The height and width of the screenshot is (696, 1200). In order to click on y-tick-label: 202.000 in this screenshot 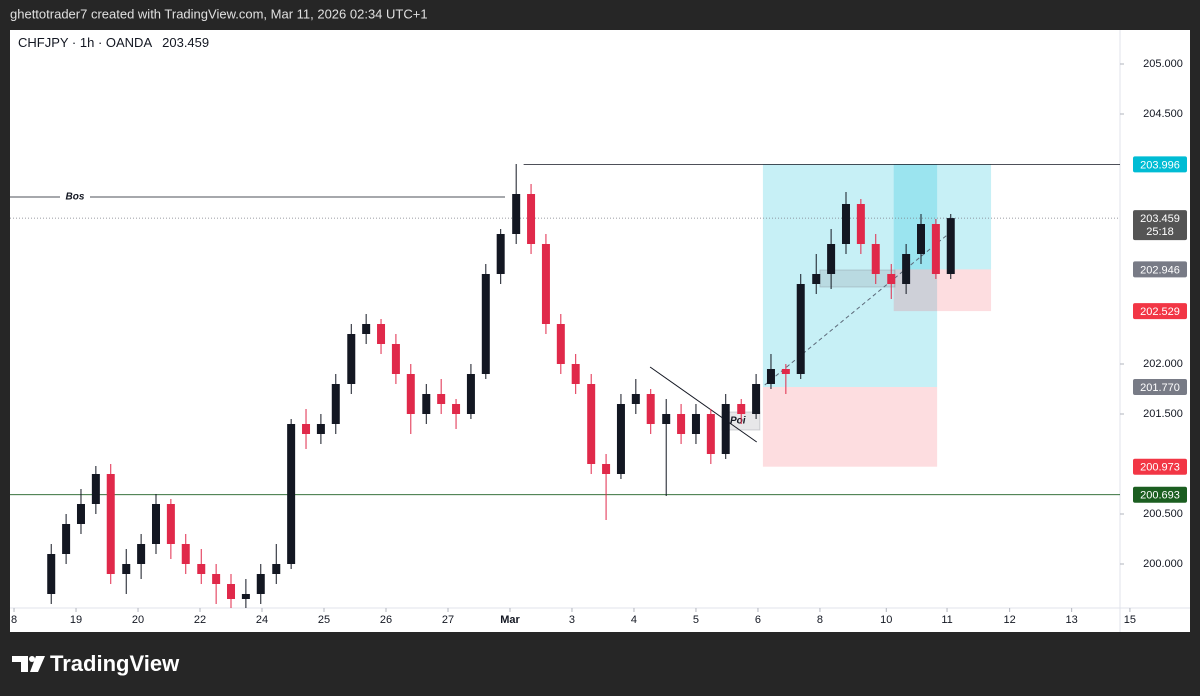, I will do `click(1163, 364)`.